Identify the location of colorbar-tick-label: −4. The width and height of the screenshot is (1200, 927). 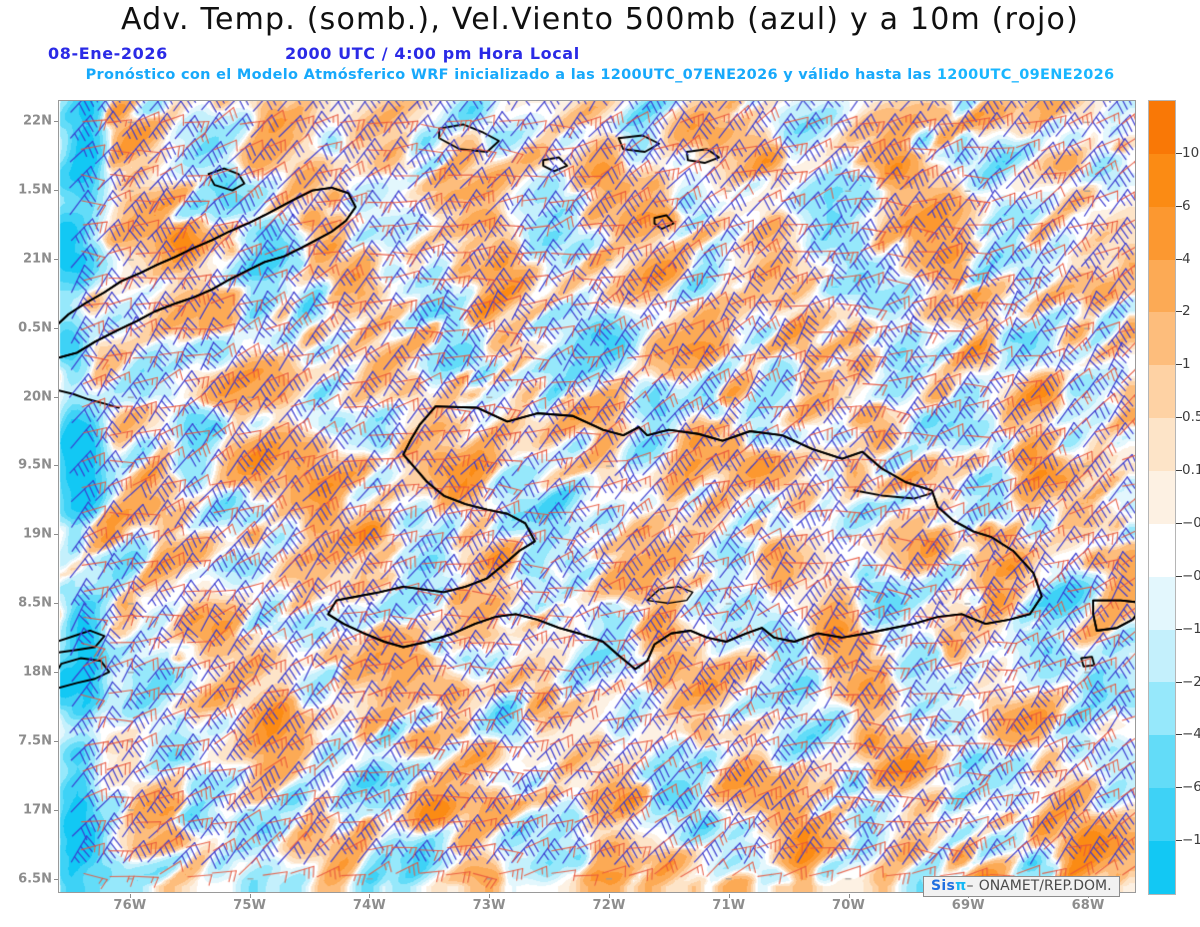
(1191, 734).